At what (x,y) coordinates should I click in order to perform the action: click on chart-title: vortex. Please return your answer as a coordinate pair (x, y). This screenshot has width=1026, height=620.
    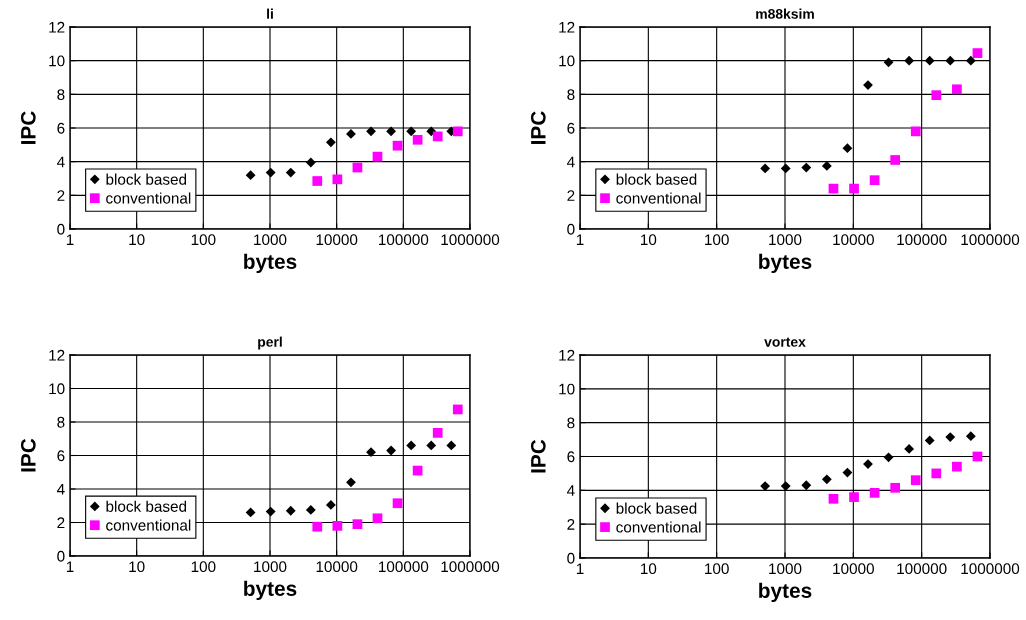
    Looking at the image, I should click on (785, 342).